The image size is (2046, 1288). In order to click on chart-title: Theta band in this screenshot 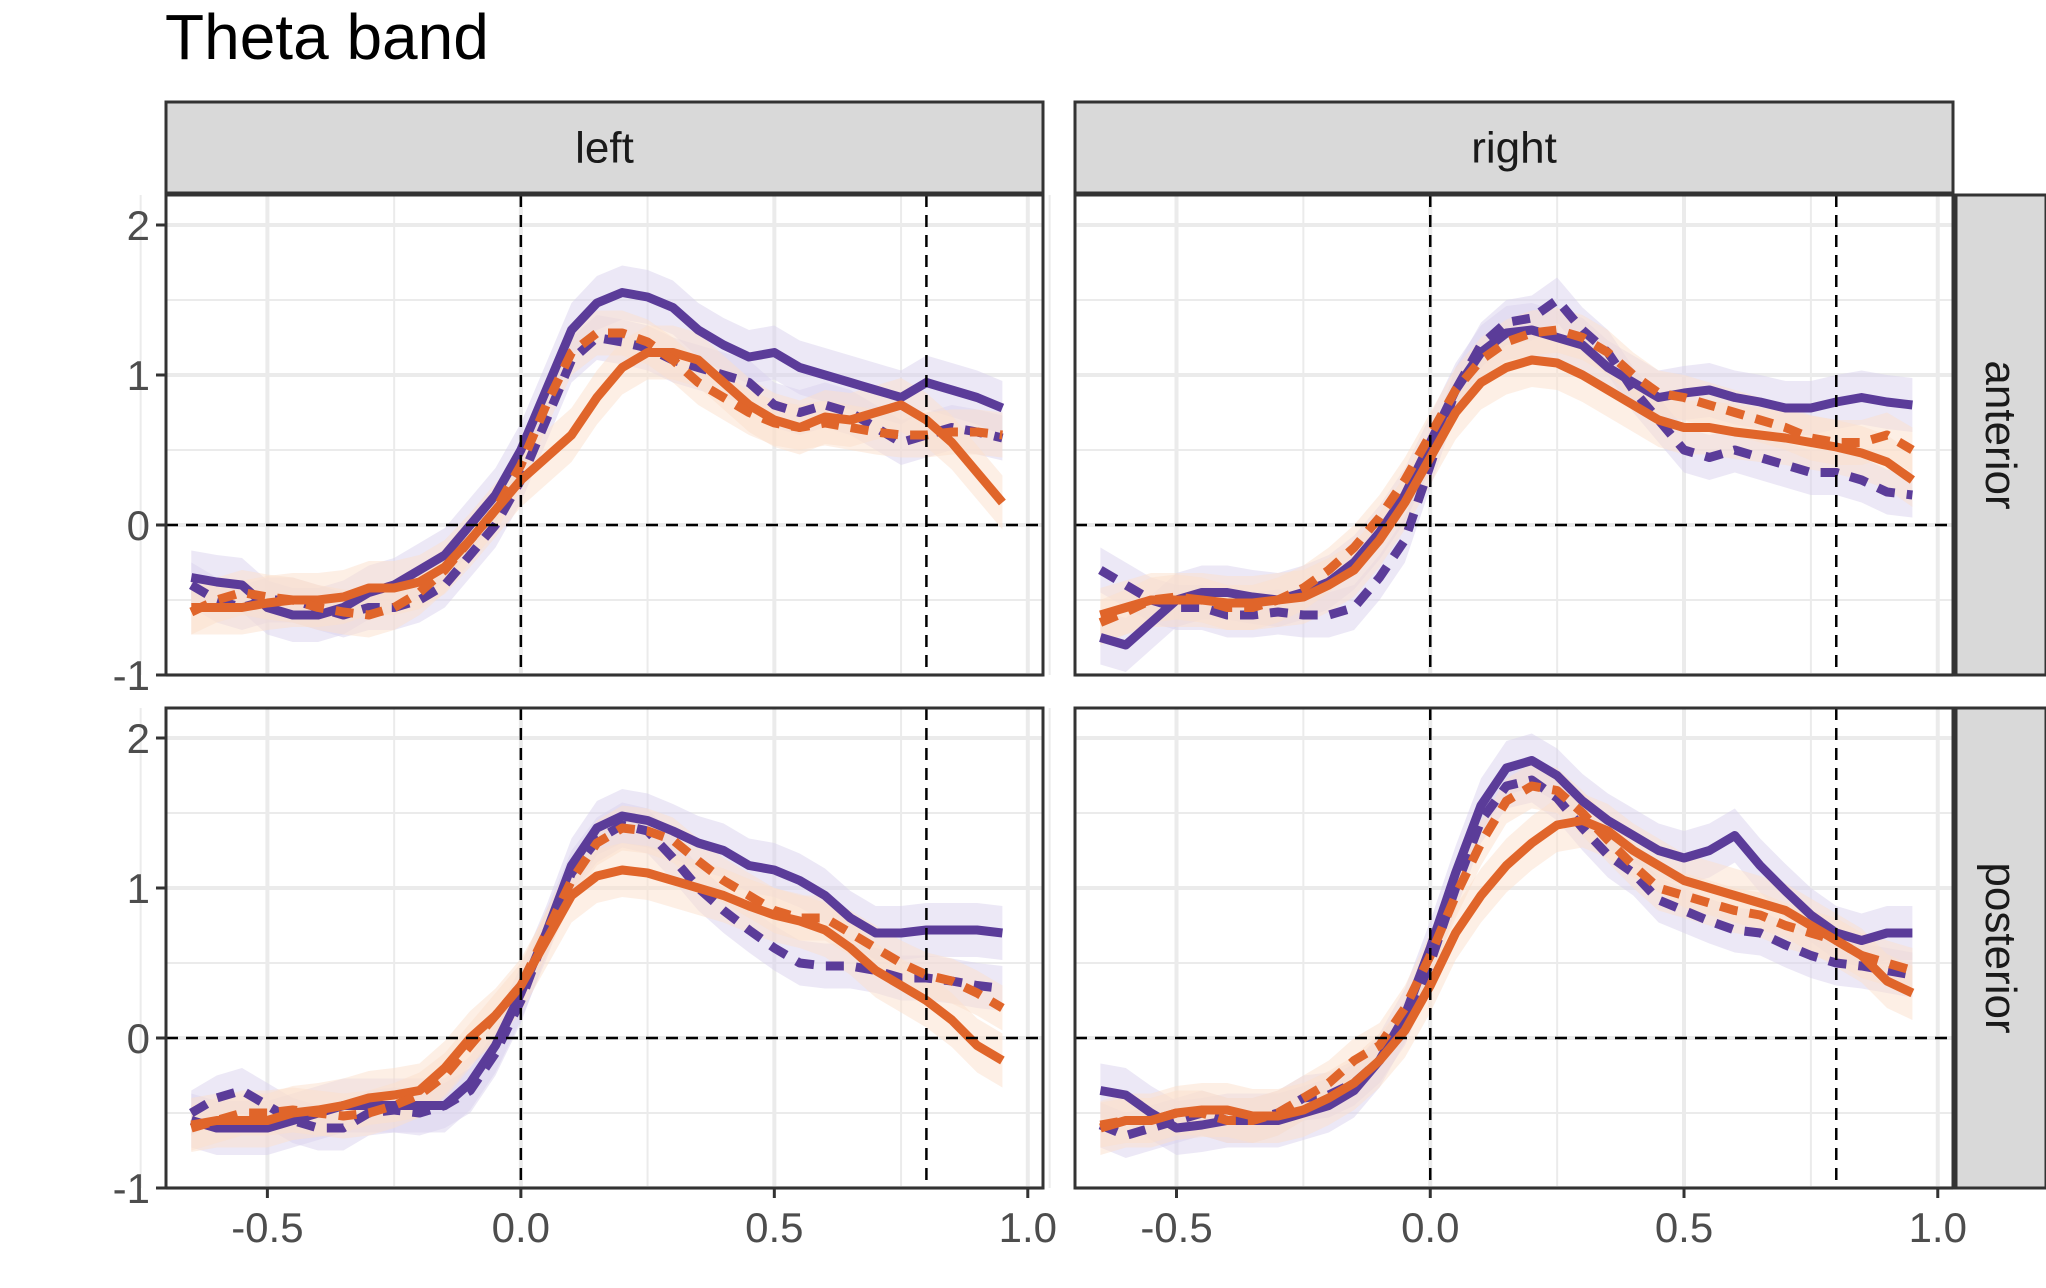, I will do `click(327, 37)`.